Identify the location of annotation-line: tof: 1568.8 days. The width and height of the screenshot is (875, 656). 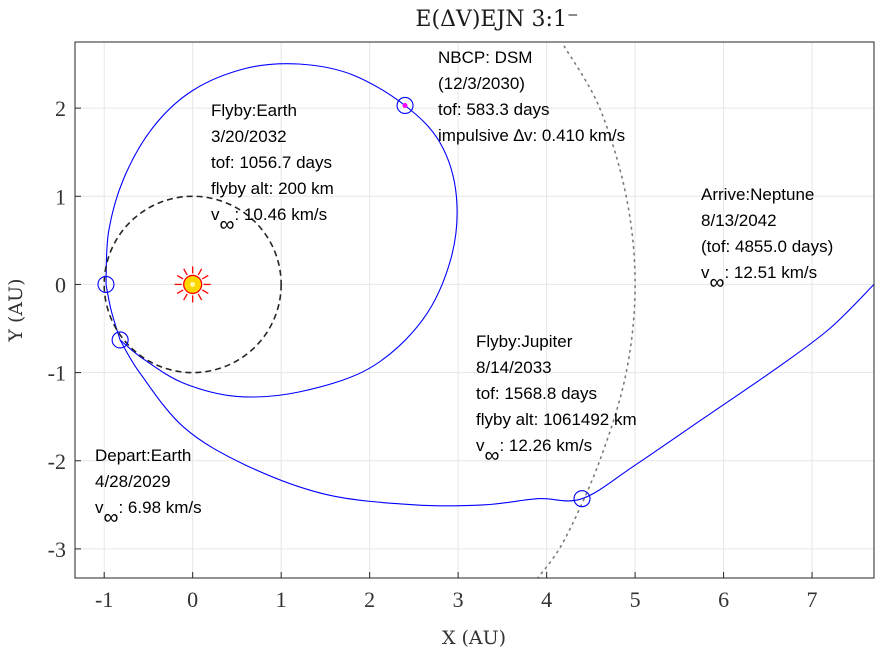
(536, 393).